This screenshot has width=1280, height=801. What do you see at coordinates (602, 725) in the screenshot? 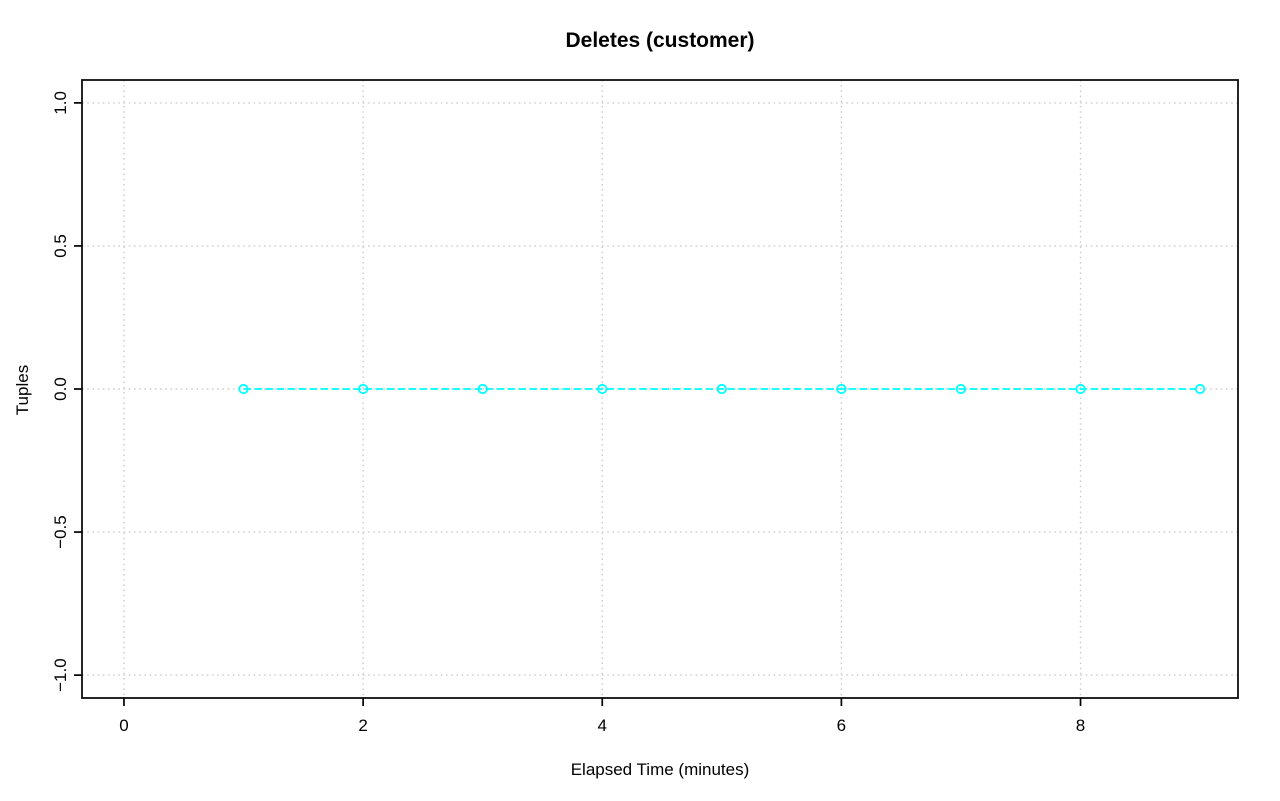
I see `x-tick-label: 4` at bounding box center [602, 725].